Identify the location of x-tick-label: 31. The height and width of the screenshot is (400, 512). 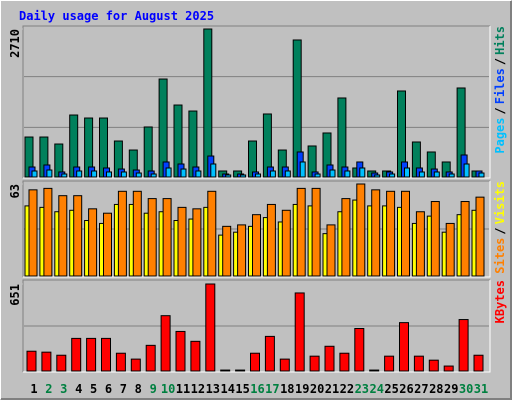
(481, 389).